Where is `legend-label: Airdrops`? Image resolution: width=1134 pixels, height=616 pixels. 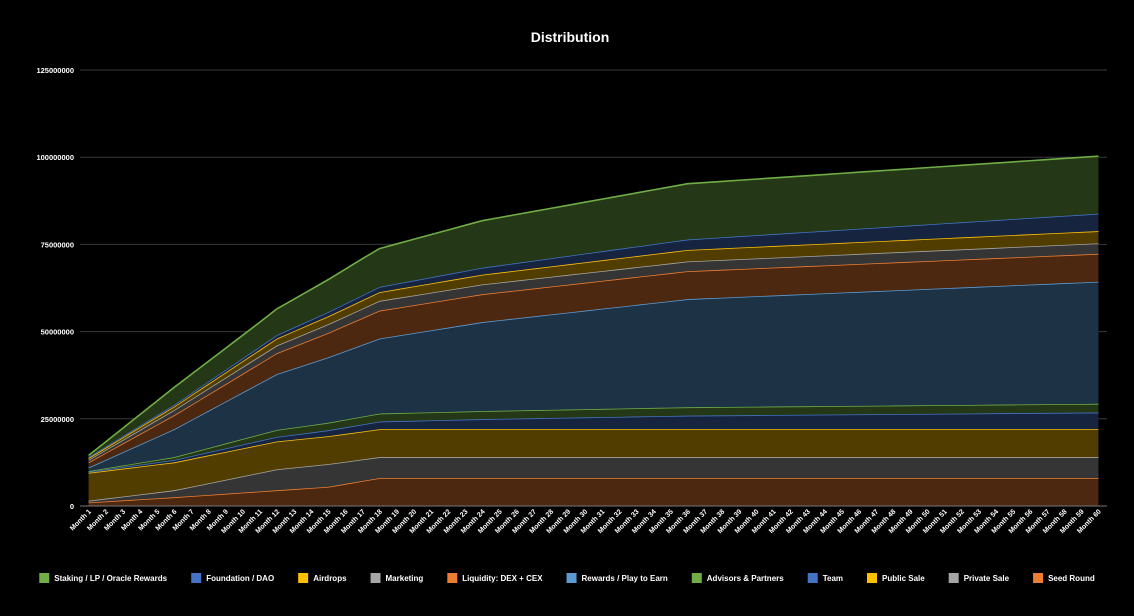 legend-label: Airdrops is located at coordinates (330, 578).